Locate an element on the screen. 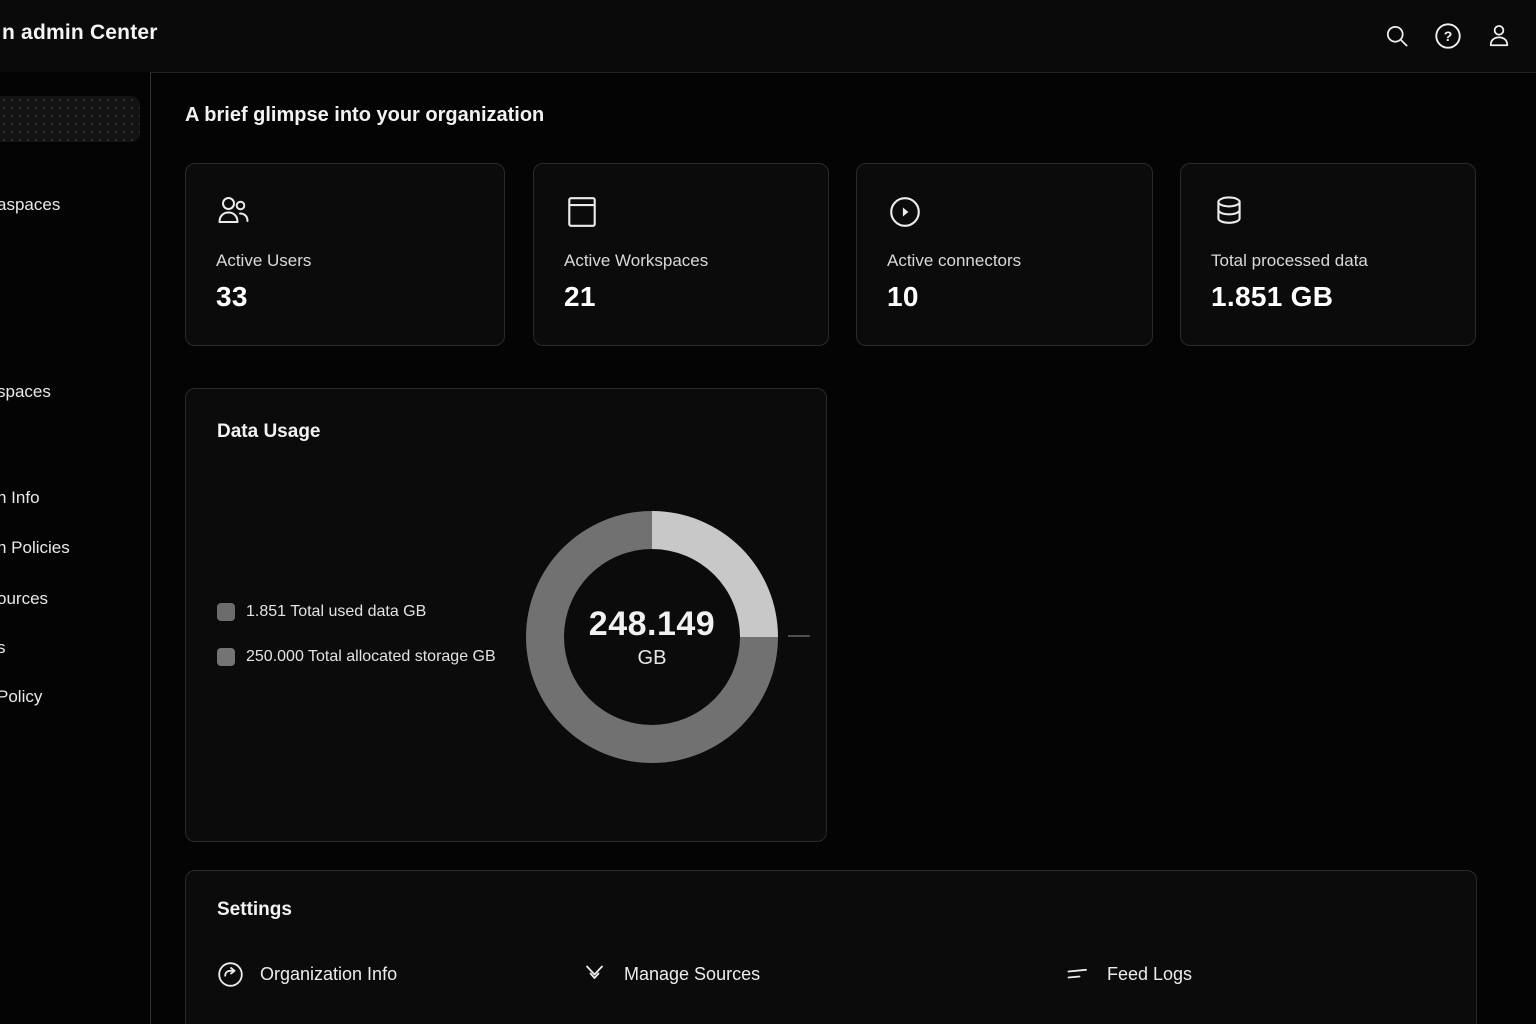 This screenshot has height=1024, width=1536. stat-card-total-processed-data: Total processed data 1.851 GB is located at coordinates (1328, 254).